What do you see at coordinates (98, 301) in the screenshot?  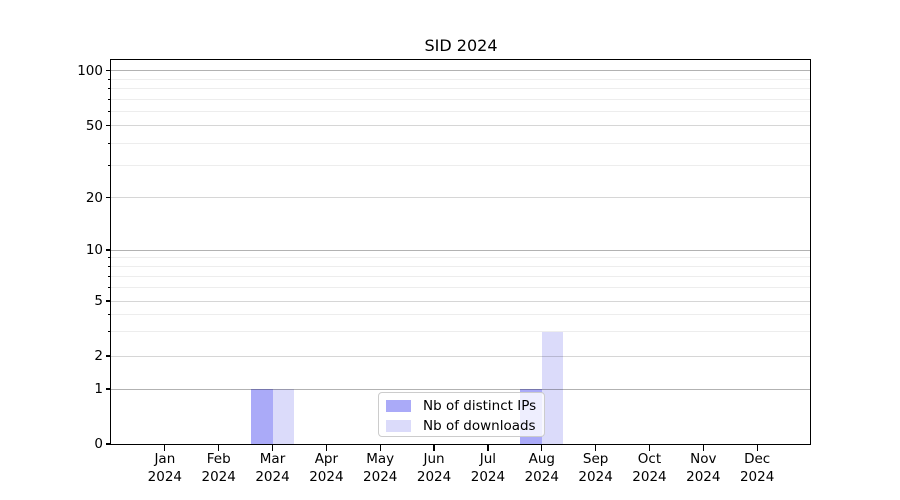 I see `y-tick-label-5: 5` at bounding box center [98, 301].